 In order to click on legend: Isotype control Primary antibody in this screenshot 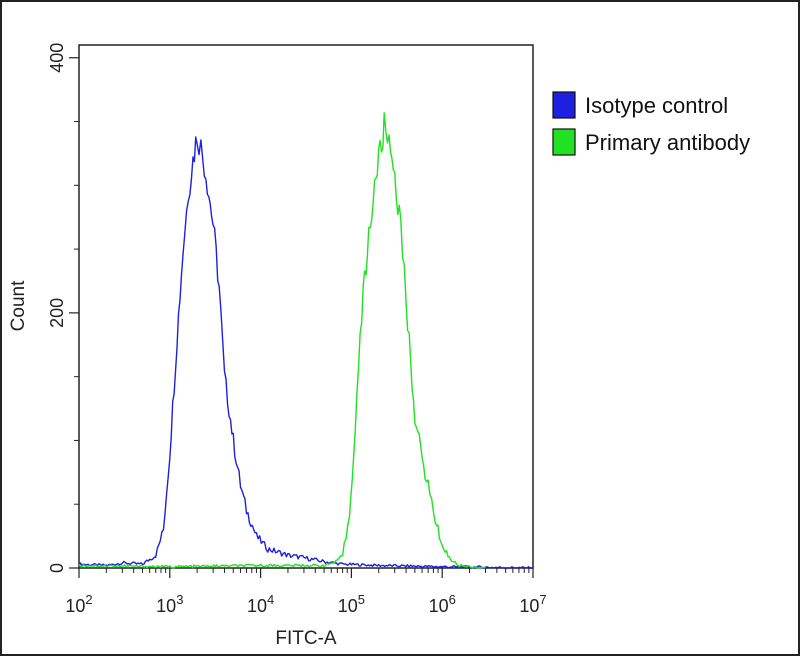, I will do `click(651, 123)`.